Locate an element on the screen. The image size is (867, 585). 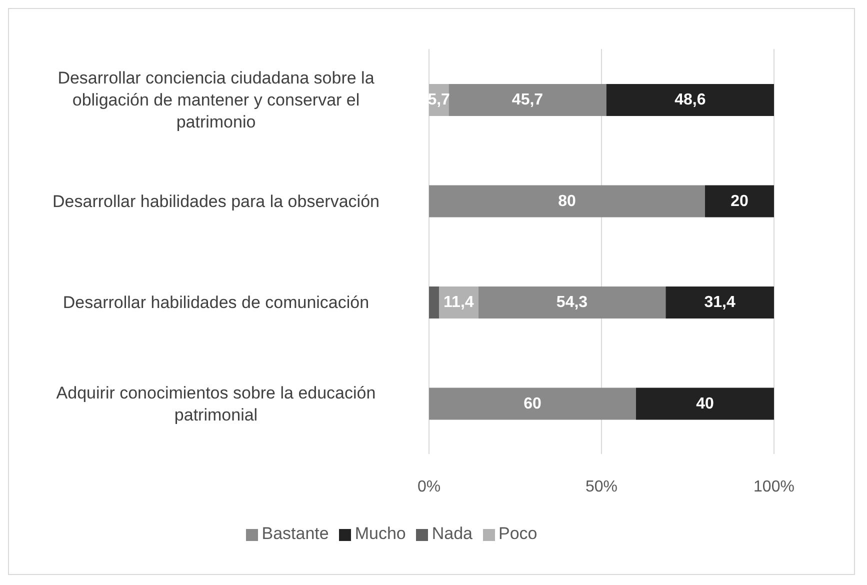
data-label: 54,3 is located at coordinates (572, 302).